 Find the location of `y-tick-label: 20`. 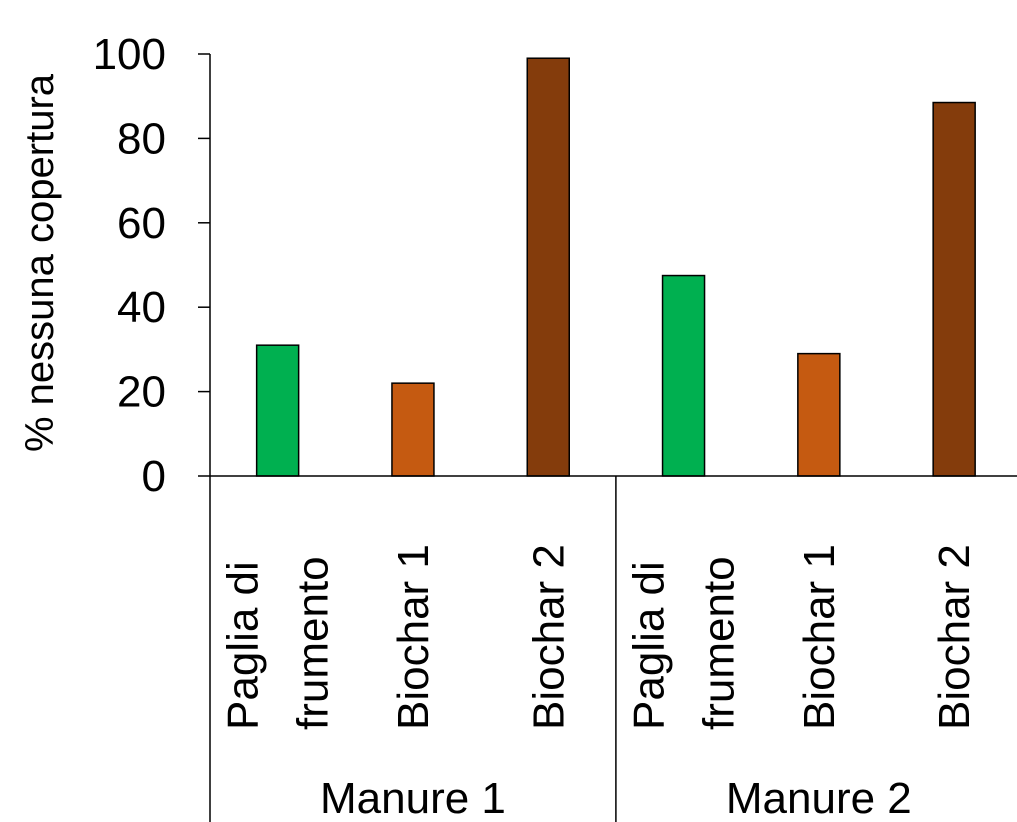

y-tick-label: 20 is located at coordinates (141, 392).